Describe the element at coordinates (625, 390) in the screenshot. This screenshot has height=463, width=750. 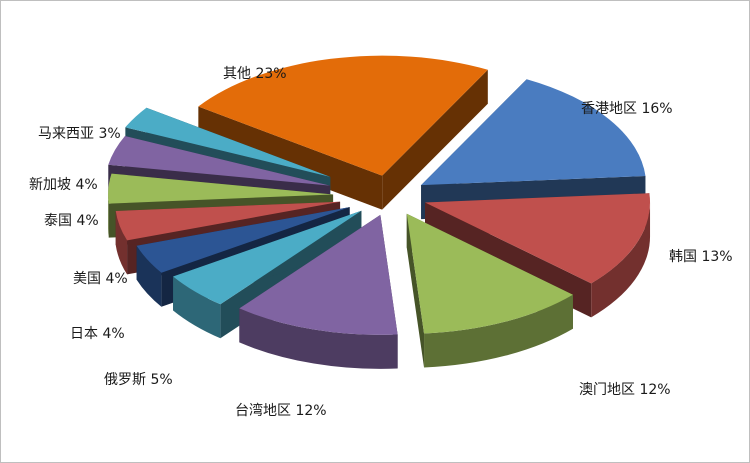
I see `data-label-2: 澳门地区 12%` at that location.